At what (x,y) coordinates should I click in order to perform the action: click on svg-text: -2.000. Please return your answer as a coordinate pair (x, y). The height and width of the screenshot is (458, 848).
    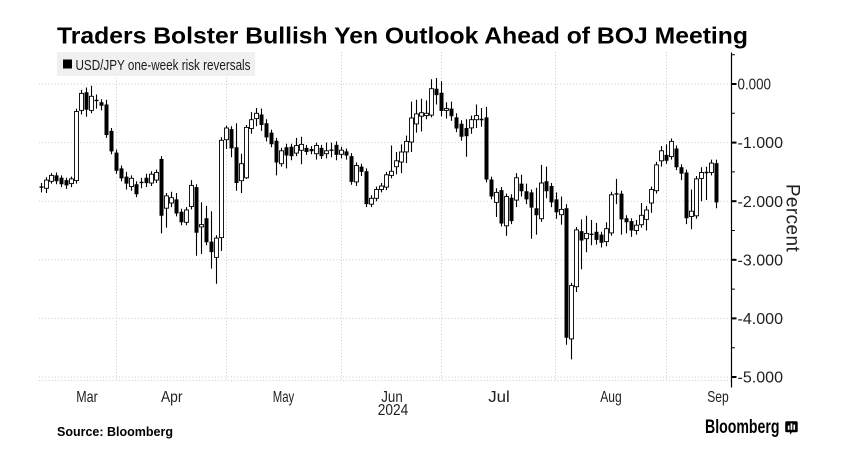
    Looking at the image, I should click on (761, 202).